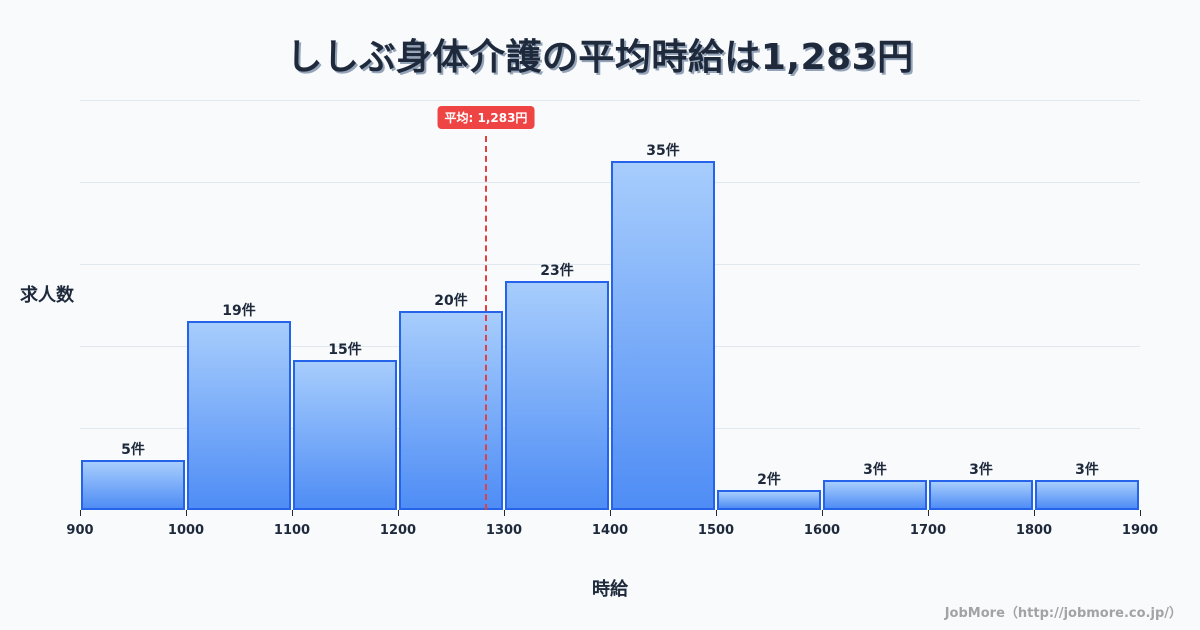 The width and height of the screenshot is (1200, 630). What do you see at coordinates (80, 530) in the screenshot?
I see `x-tick-label: 900` at bounding box center [80, 530].